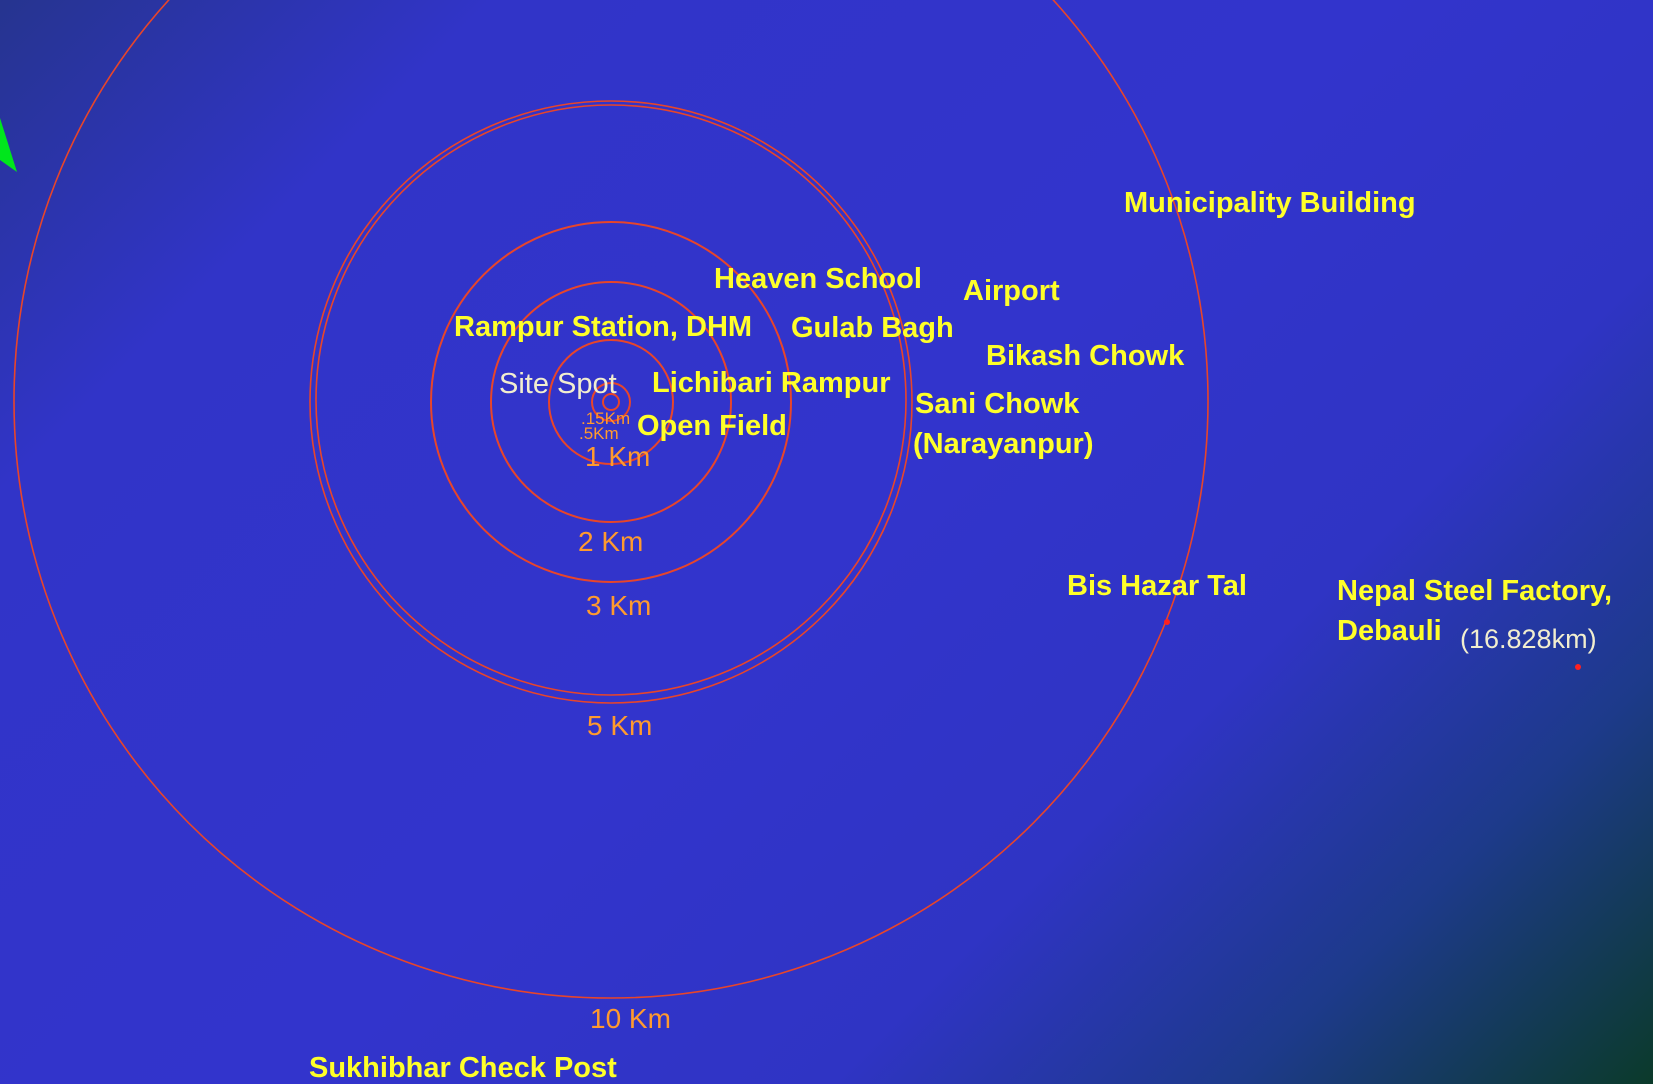 Image resolution: width=1653 pixels, height=1084 pixels. I want to click on place-nepal-steel-factory: Nepal Steel Factory,, so click(1474, 591).